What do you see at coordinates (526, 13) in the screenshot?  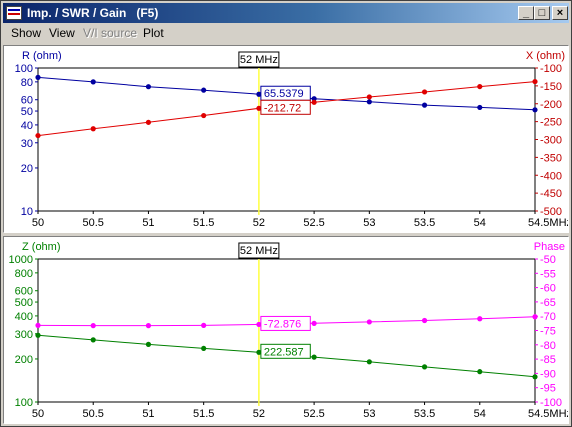 I see `minimize-button: _` at bounding box center [526, 13].